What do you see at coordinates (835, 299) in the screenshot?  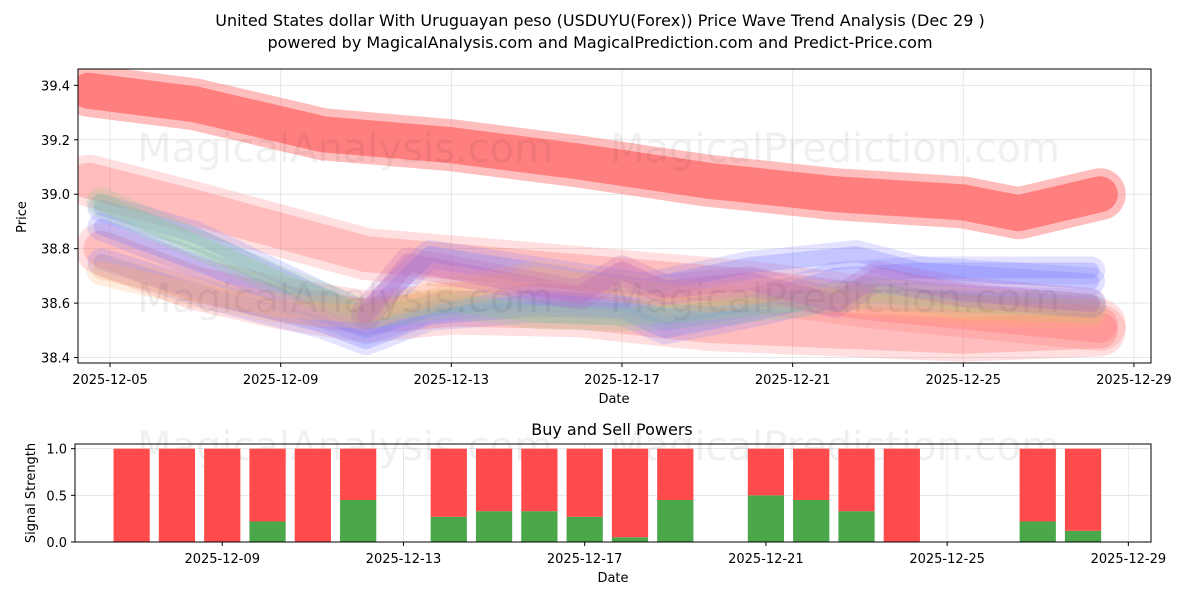 I see `watermark-prediction-mid: MagicalPrediction.com` at bounding box center [835, 299].